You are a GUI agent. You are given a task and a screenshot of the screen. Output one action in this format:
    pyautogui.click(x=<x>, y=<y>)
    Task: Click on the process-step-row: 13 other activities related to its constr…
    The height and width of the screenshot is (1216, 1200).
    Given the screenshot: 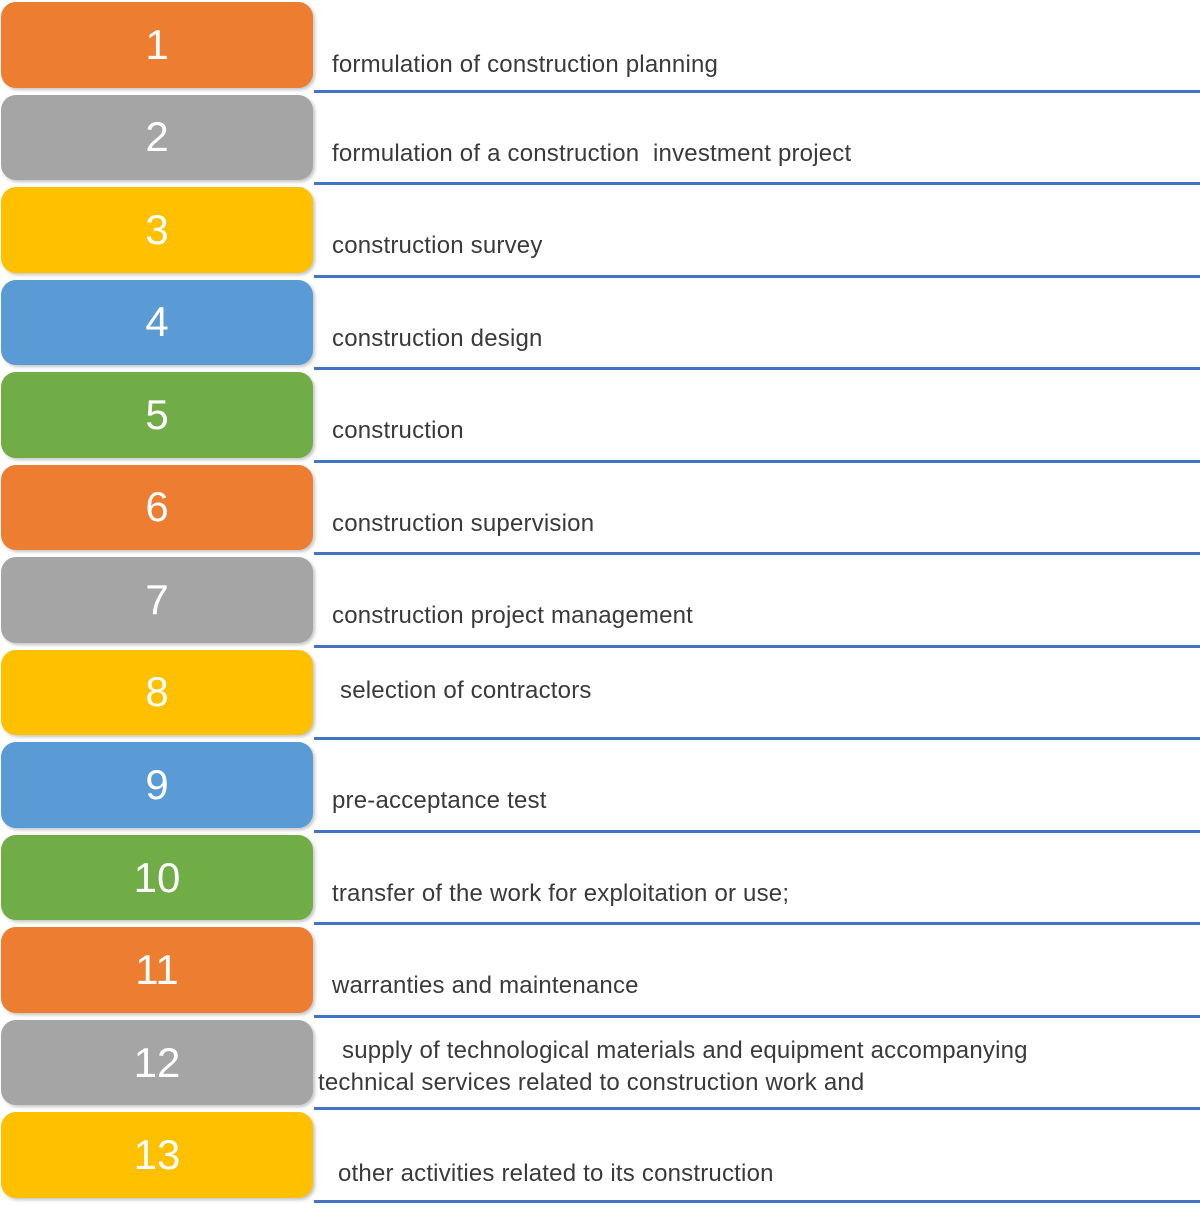 What is the action you would take?
    pyautogui.click(x=600, y=1156)
    